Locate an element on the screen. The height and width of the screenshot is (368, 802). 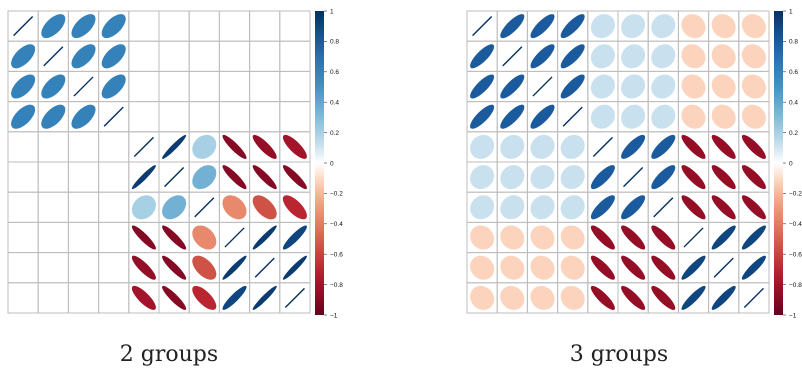
colorbar-tick-label: 0.8 is located at coordinates (793, 42).